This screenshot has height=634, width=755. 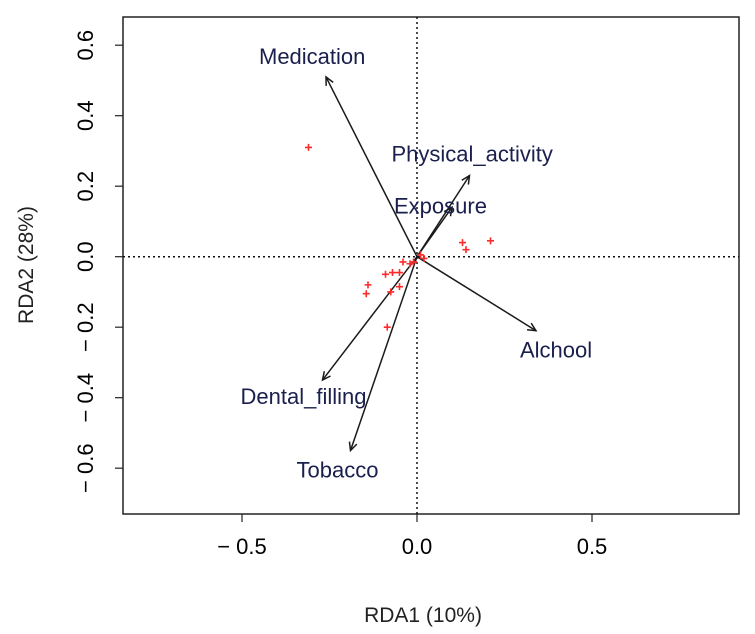 What do you see at coordinates (85, 468) in the screenshot?
I see `y-tick-label: − 0.6` at bounding box center [85, 468].